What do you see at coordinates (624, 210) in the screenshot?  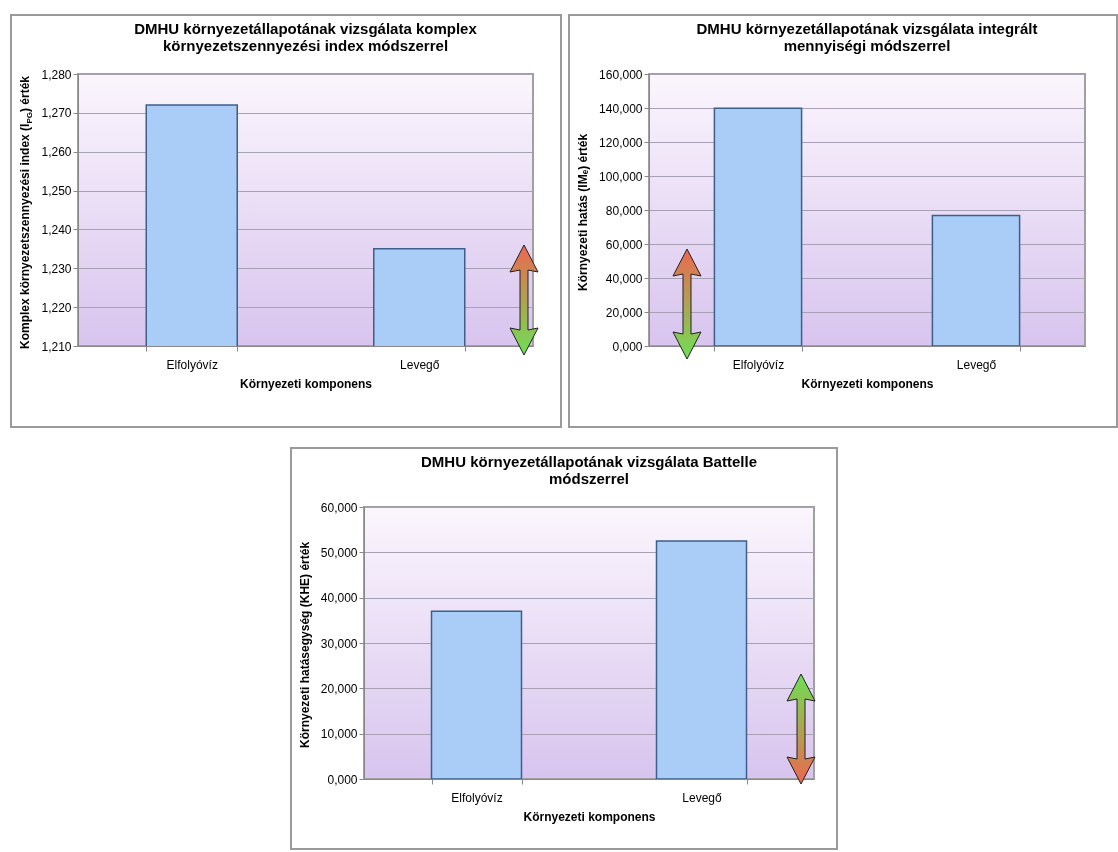 I see `y-tick-label: 80,000` at bounding box center [624, 210].